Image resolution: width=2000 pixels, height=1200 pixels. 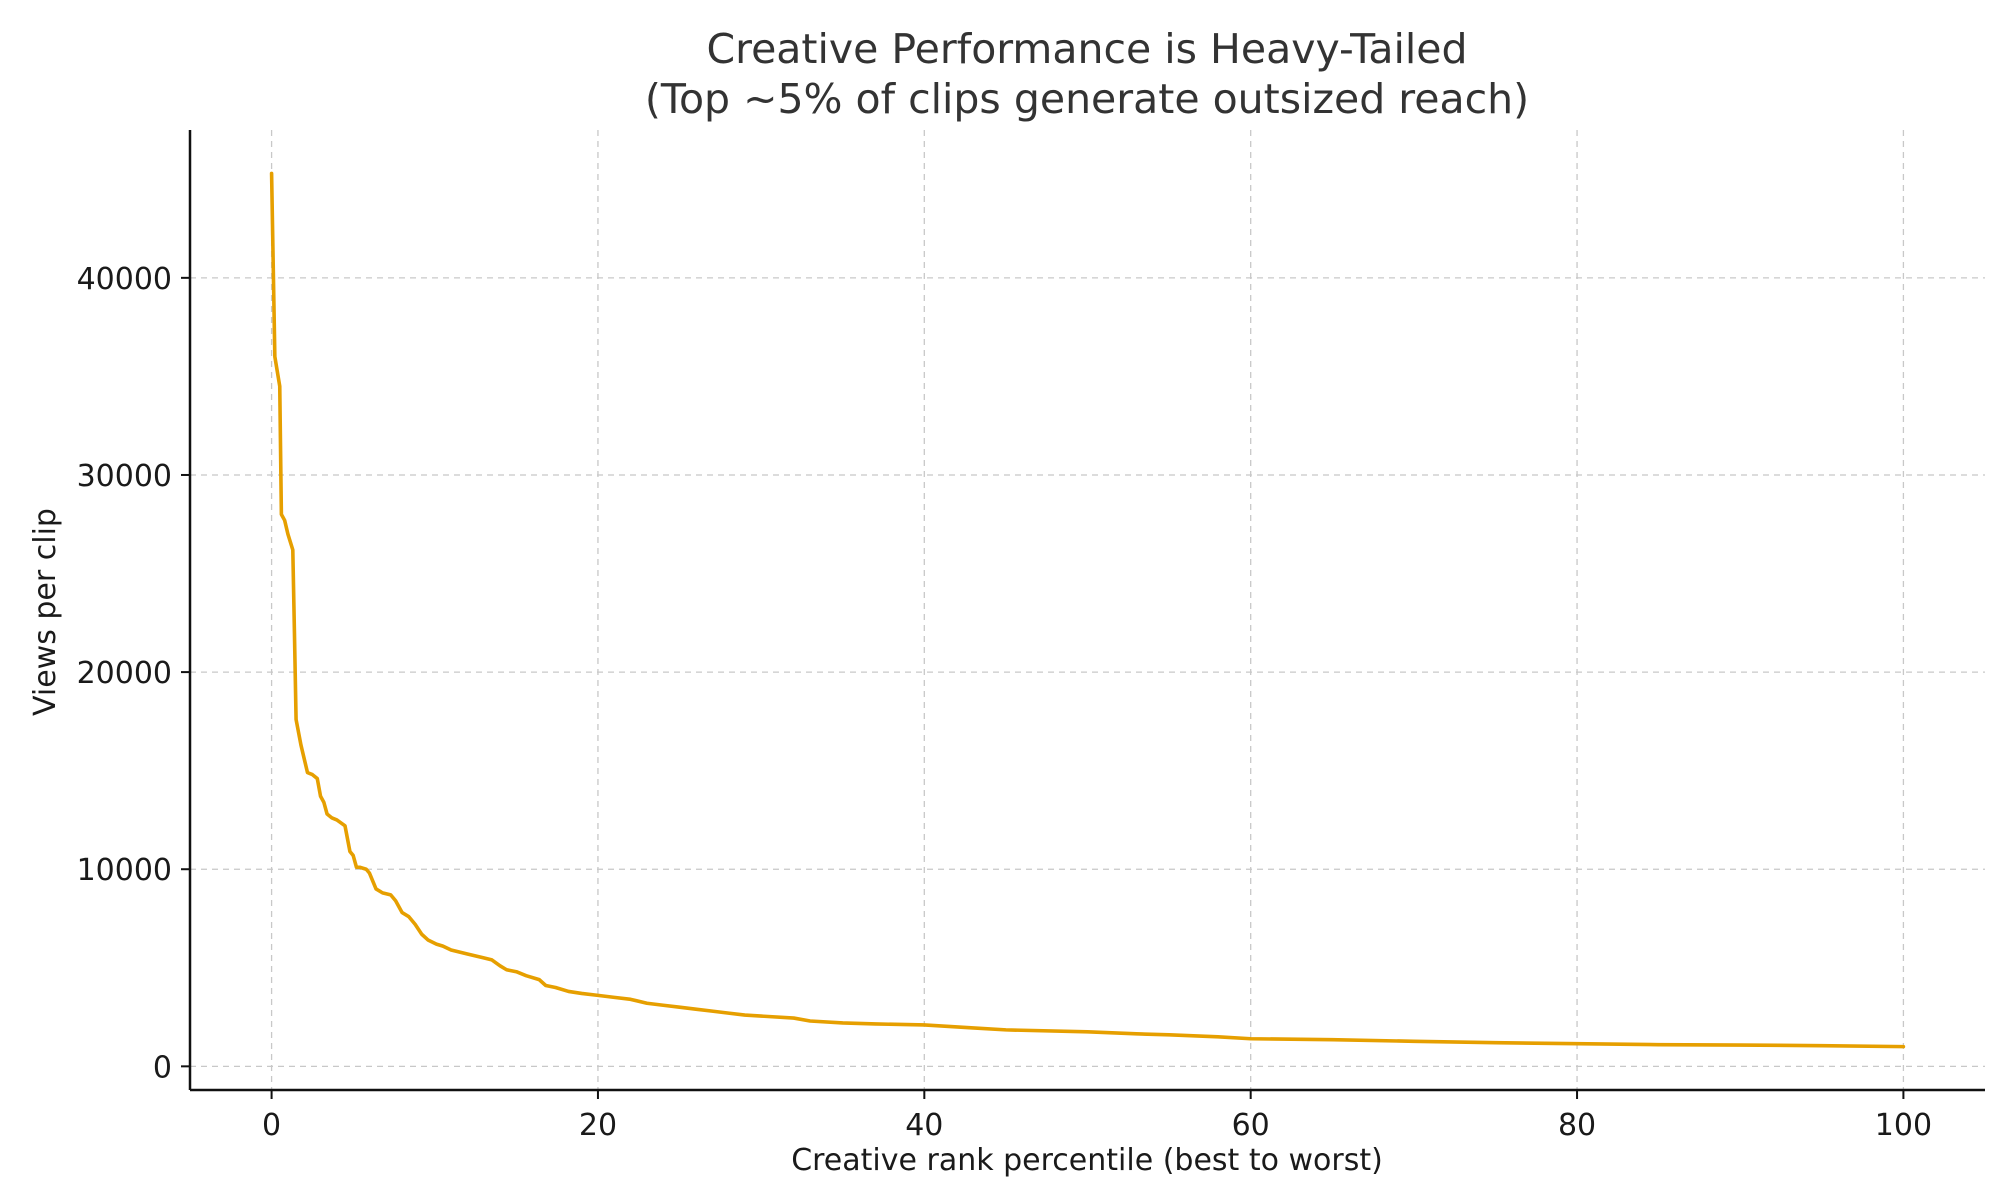 I want to click on y-tick-label: 40000, so click(x=124, y=279).